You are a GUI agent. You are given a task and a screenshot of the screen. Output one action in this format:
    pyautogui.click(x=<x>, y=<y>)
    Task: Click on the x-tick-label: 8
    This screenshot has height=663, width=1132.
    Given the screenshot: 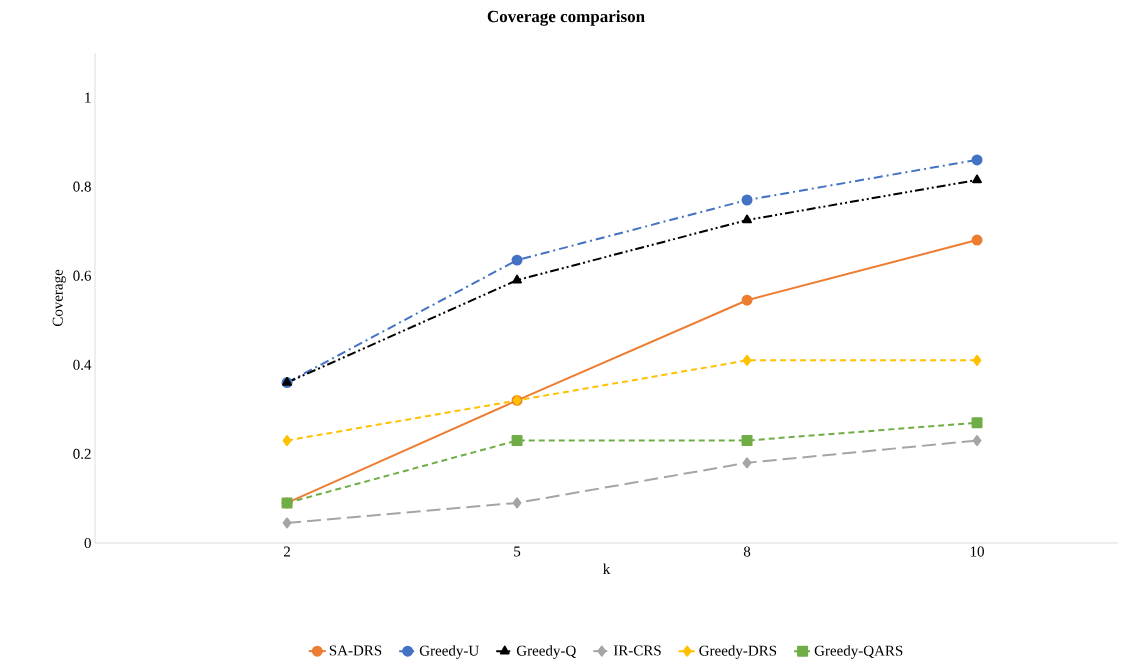 What is the action you would take?
    pyautogui.click(x=747, y=551)
    